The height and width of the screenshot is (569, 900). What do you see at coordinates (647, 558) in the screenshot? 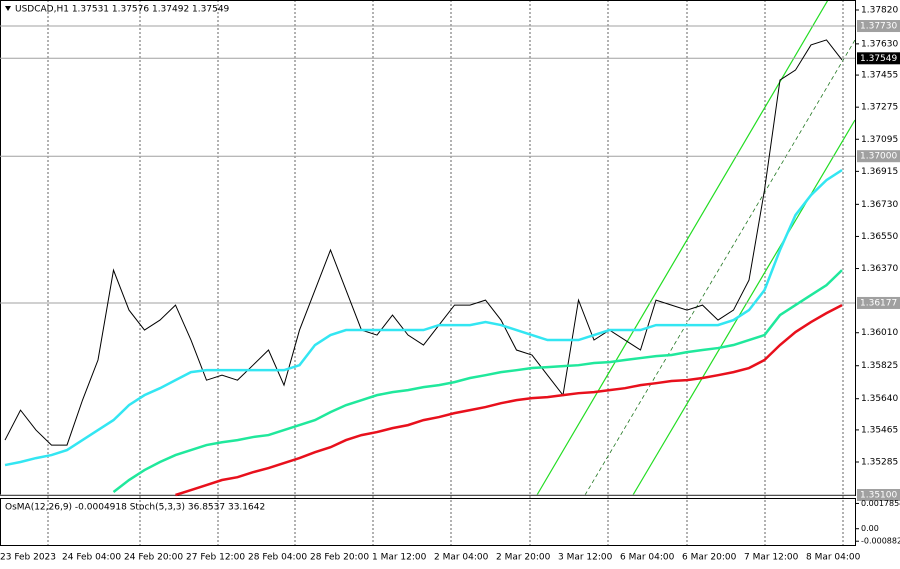
I see `x-tick-label: 6 Mar 04:00` at bounding box center [647, 558].